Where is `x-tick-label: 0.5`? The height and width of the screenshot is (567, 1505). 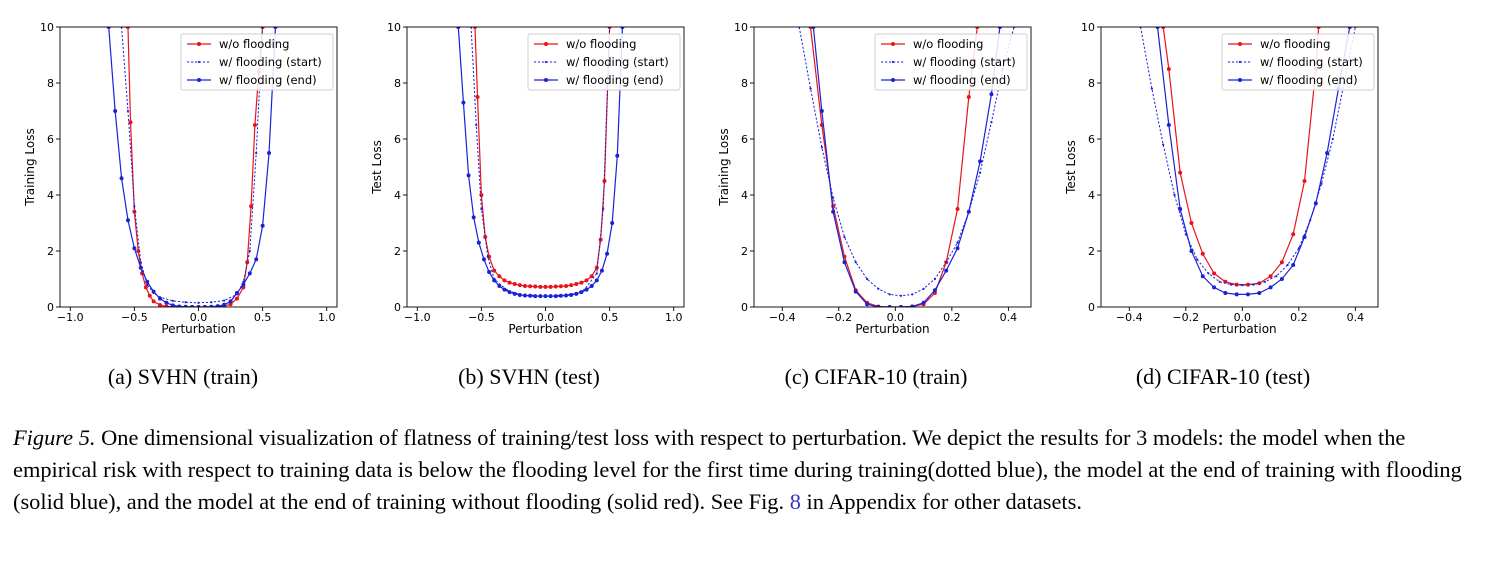
x-tick-label: 0.5 is located at coordinates (610, 317).